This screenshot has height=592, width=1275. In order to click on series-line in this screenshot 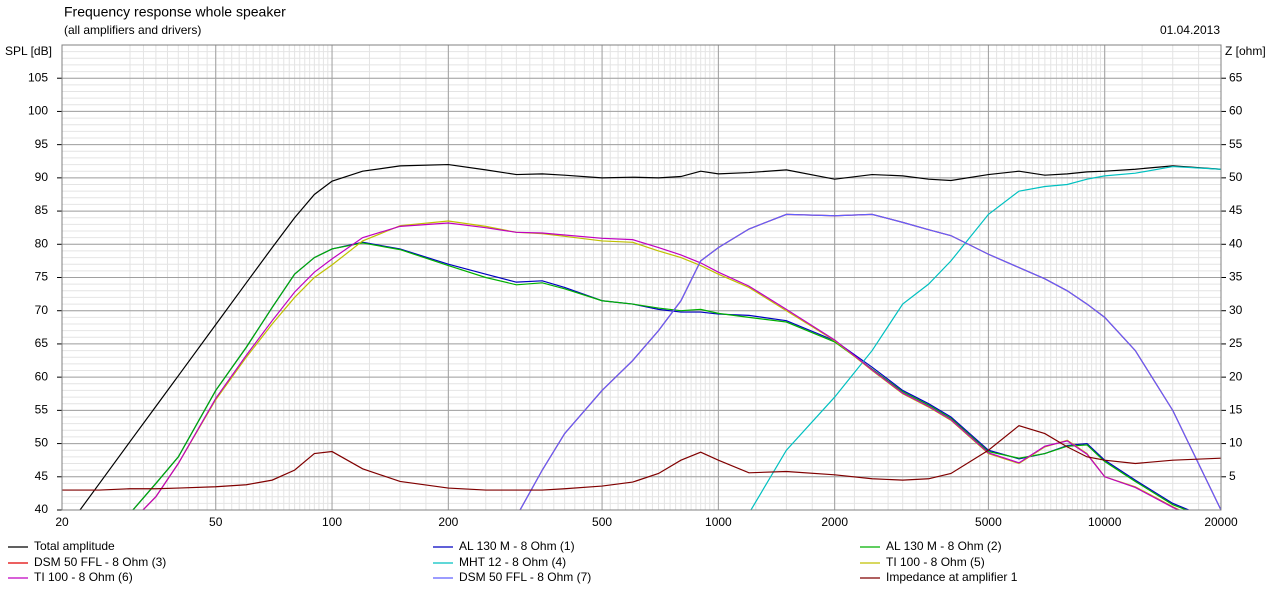, I will do `click(641, 457)`.